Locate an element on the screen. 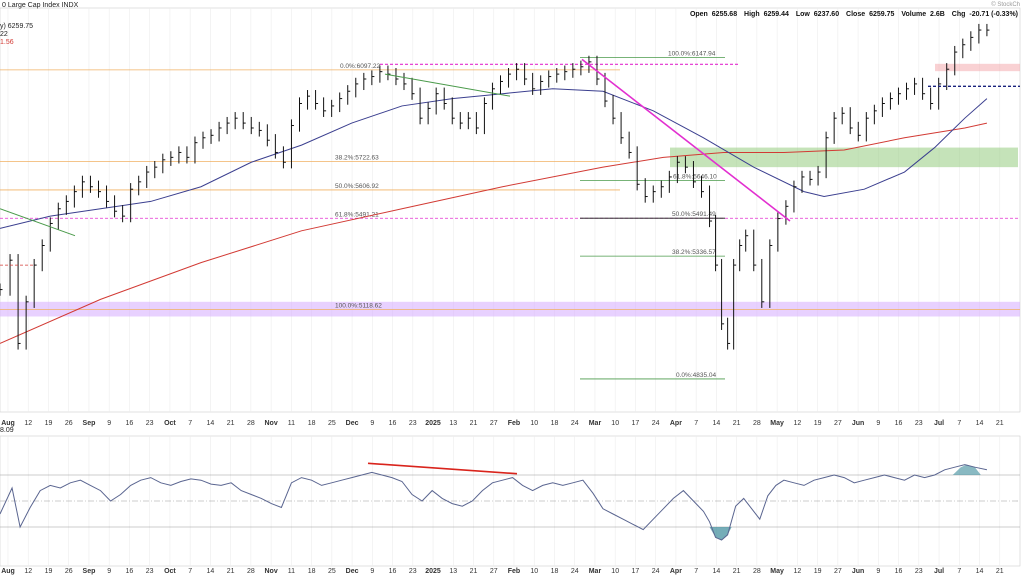 The width and height of the screenshot is (1024, 576). close-label: Close is located at coordinates (856, 14).